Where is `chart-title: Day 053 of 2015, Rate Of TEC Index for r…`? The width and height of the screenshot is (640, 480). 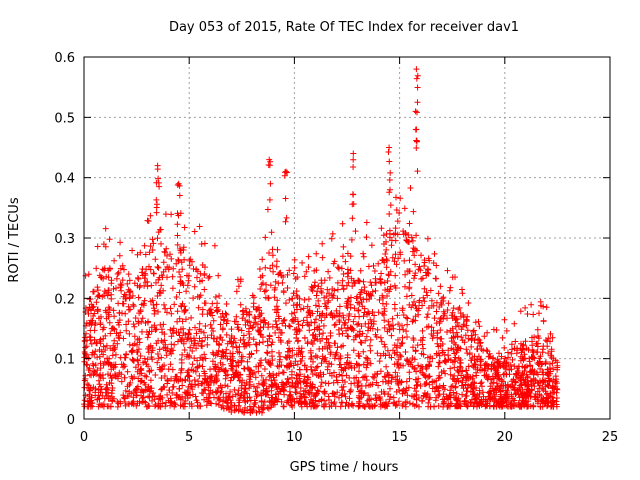 chart-title: Day 053 of 2015, Rate Of TEC Index for r… is located at coordinates (344, 27).